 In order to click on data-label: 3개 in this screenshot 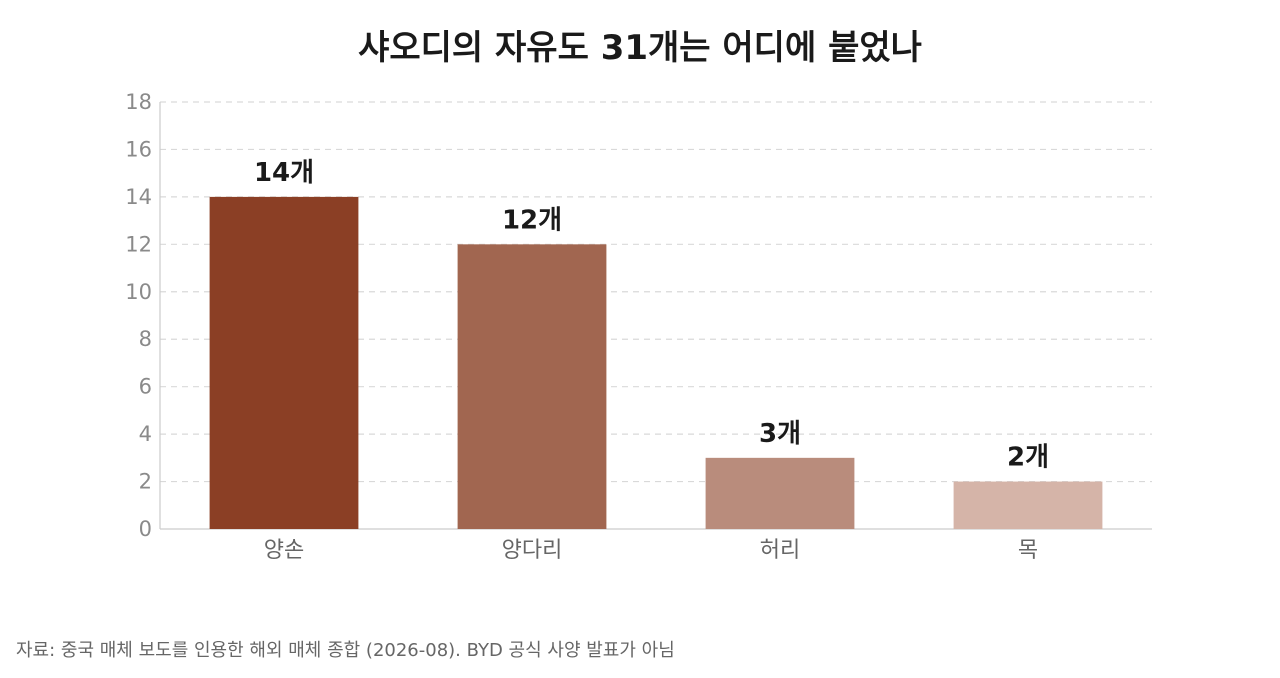, I will do `click(780, 434)`.